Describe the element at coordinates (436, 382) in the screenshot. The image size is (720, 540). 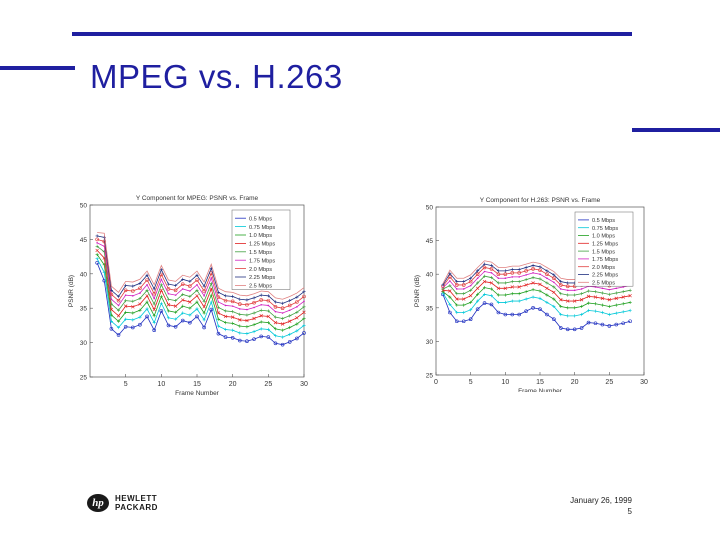
I see `x-tick-label: 0` at that location.